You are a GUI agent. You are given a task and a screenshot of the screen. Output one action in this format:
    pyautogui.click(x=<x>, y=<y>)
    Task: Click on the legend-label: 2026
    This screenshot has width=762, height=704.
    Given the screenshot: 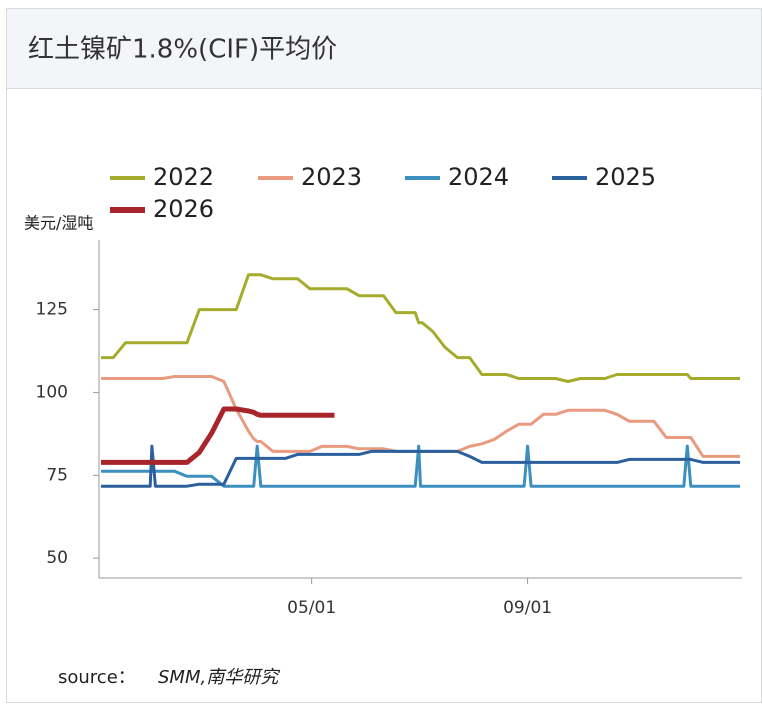 What is the action you would take?
    pyautogui.click(x=183, y=209)
    